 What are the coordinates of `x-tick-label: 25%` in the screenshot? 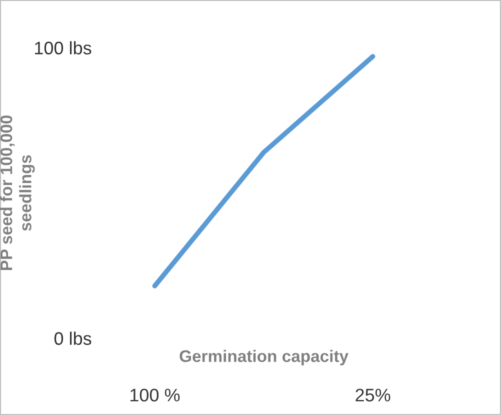 It's located at (373, 395).